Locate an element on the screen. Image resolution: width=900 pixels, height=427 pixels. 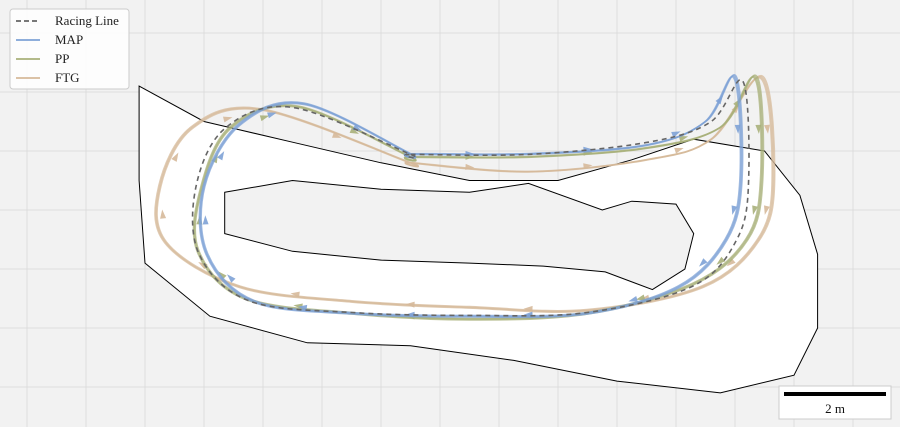
scale-bar-line is located at coordinates (835, 394).